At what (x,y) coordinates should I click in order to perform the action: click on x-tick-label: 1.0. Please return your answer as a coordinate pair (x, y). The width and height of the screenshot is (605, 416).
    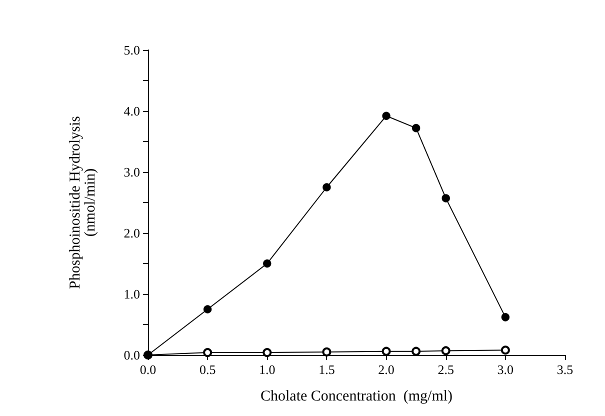
    Looking at the image, I should click on (267, 369).